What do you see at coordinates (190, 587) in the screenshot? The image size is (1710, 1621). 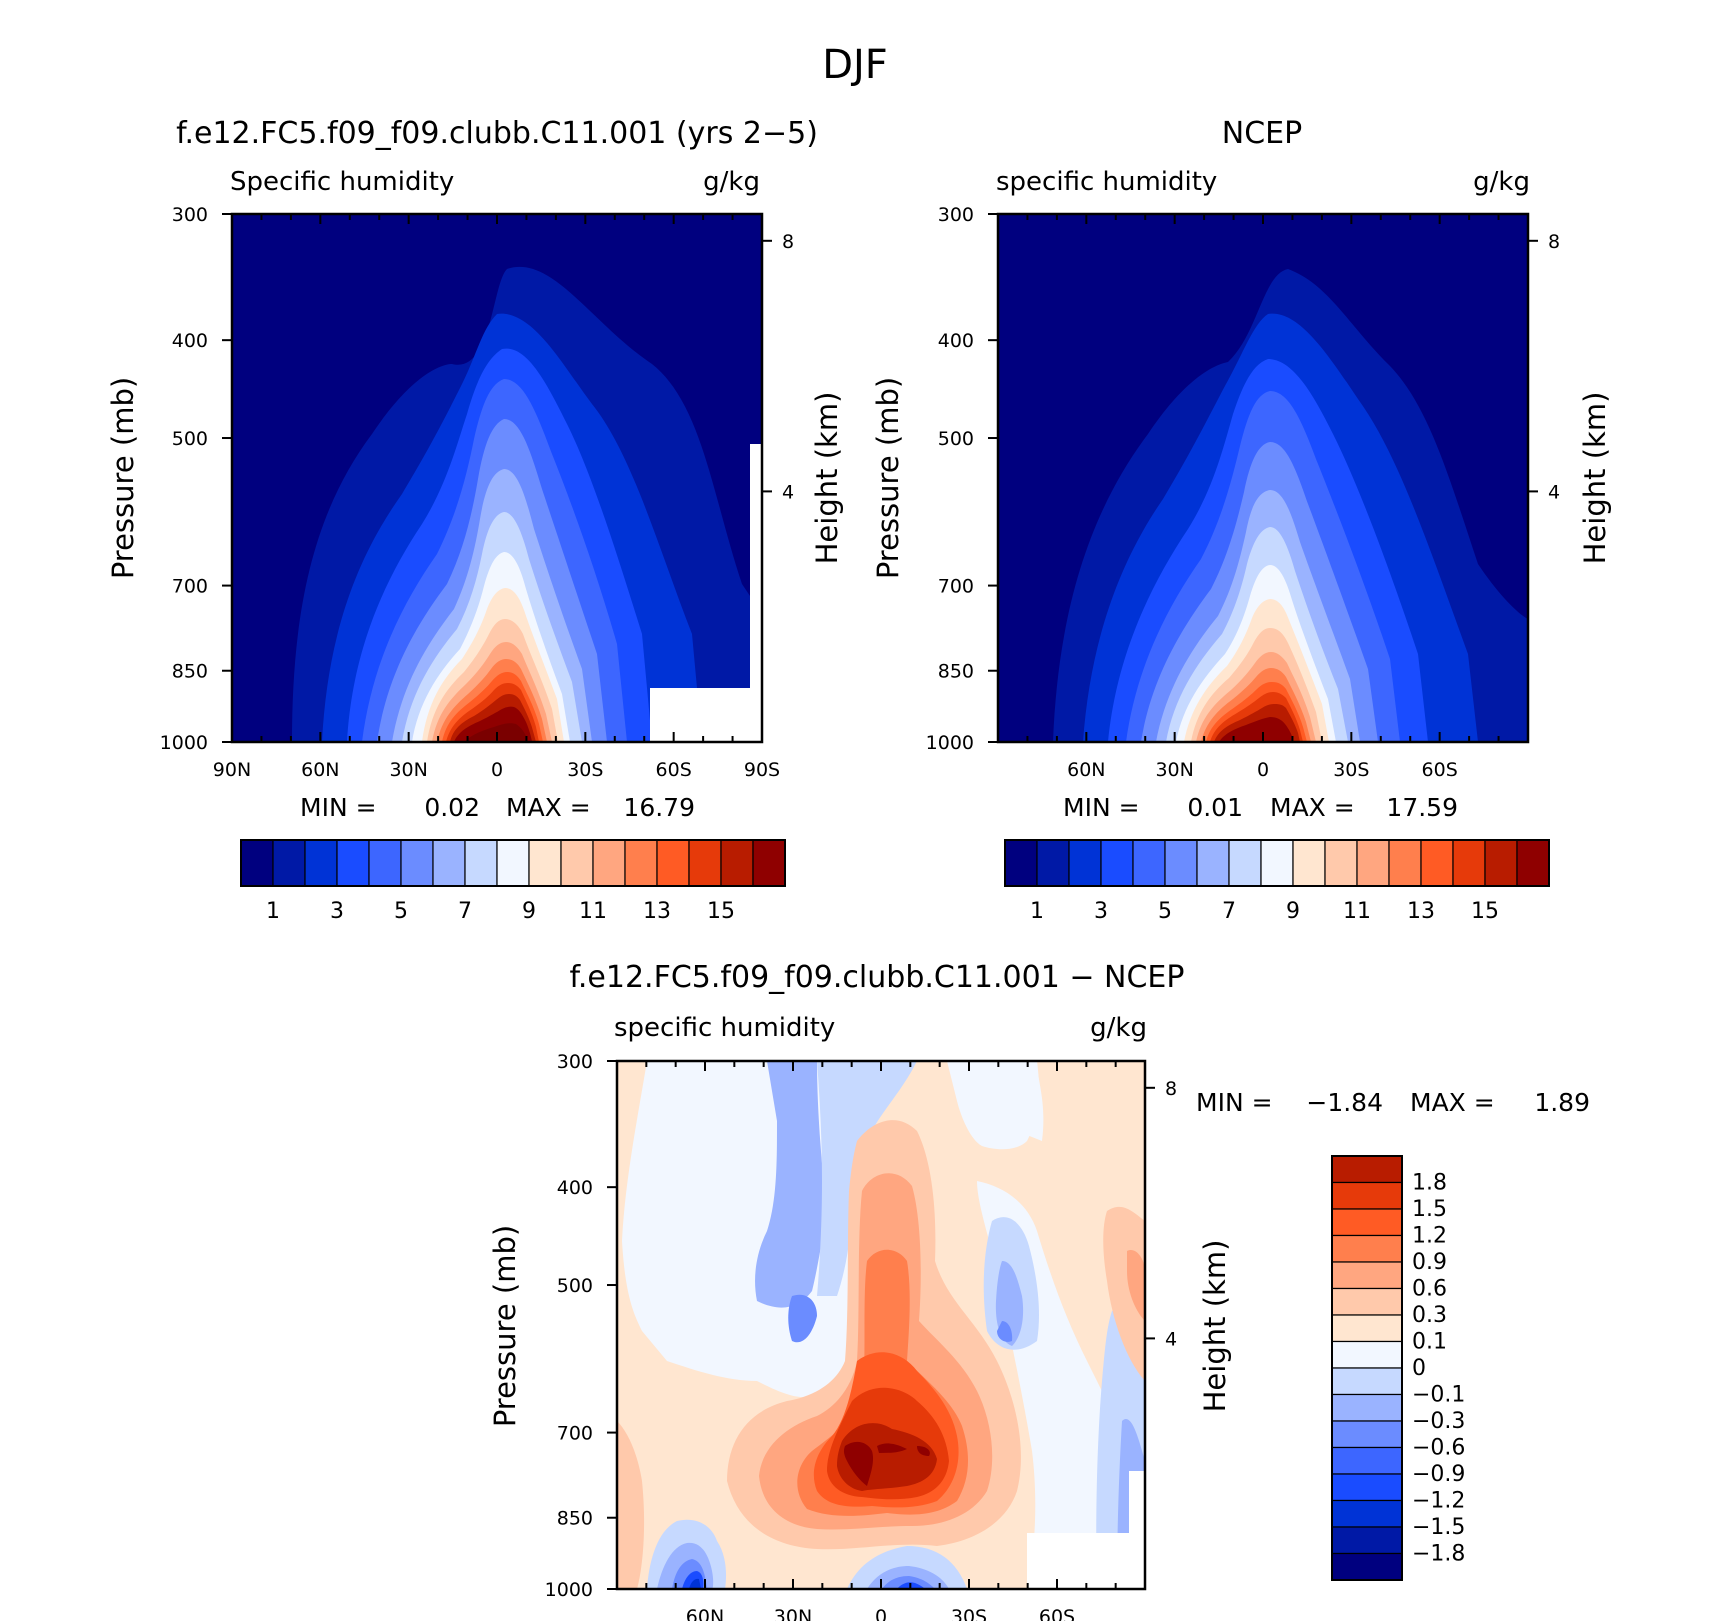 I see `y-tick-label: 700` at bounding box center [190, 587].